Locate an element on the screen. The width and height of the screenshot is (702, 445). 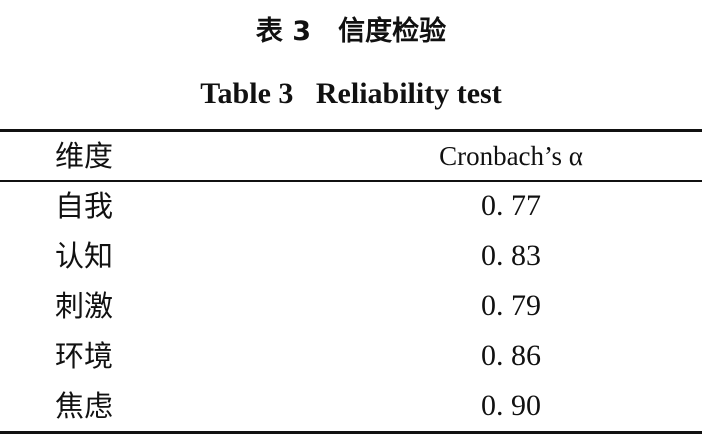
row-dimension-environment: 环境 is located at coordinates (84, 356).